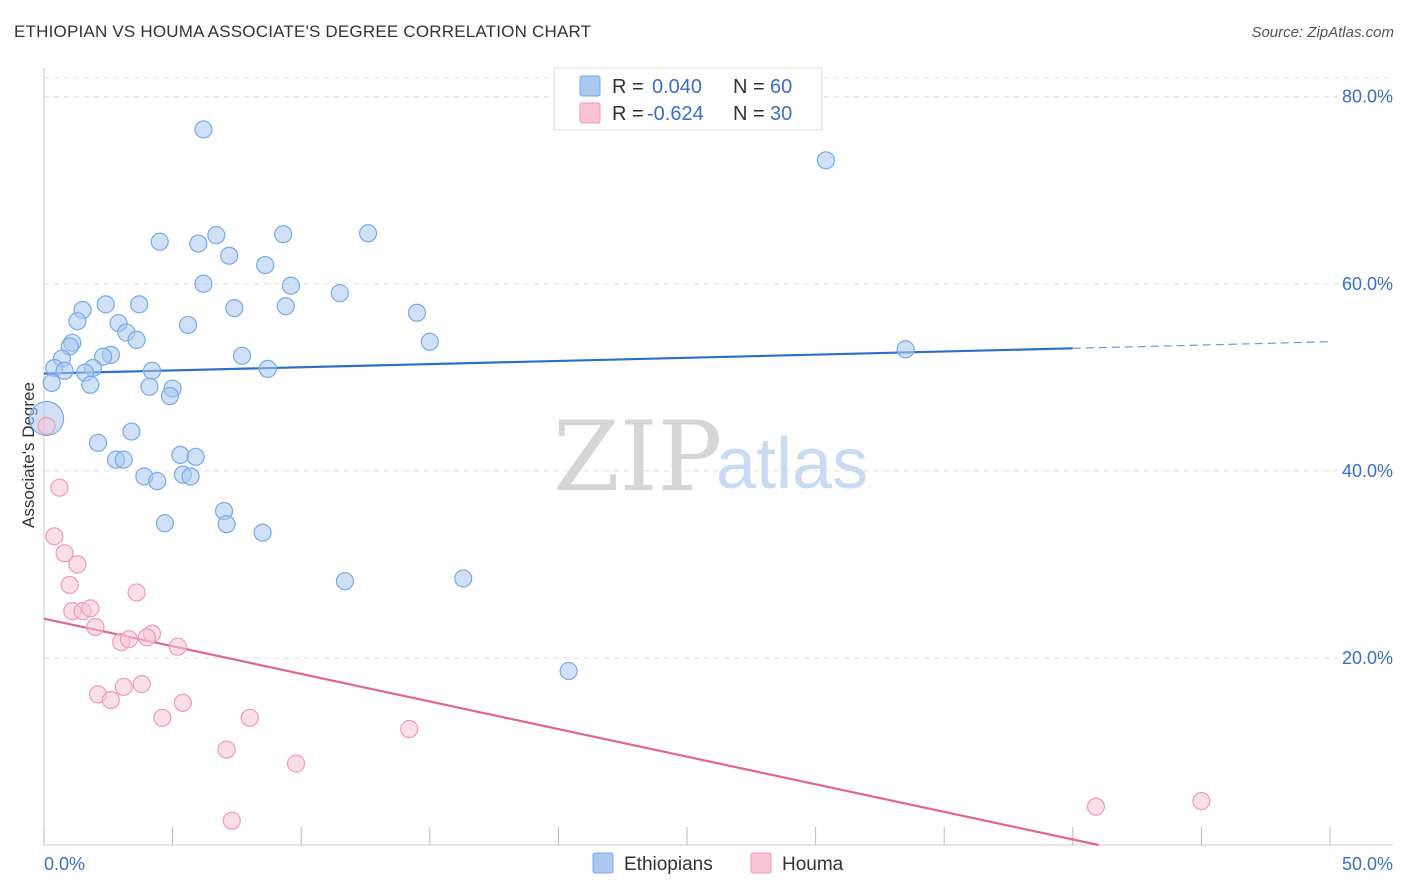 Image resolution: width=1406 pixels, height=892 pixels. Describe the element at coordinates (749, 114) in the screenshot. I see `legend-n-label-2: N =` at that location.